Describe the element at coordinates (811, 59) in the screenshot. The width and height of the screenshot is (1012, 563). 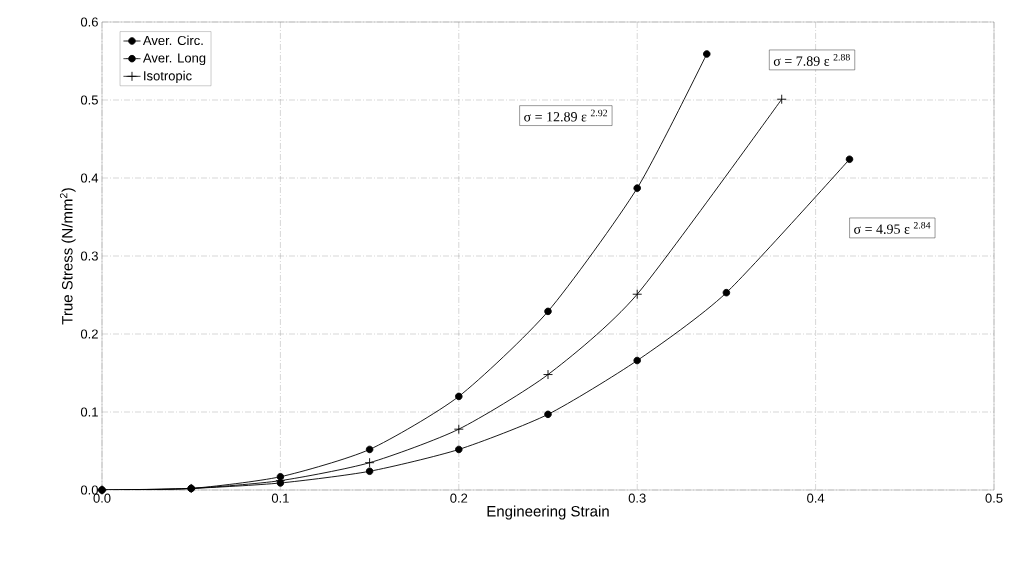
I see `annotation: σ = 7.89 ε $^{2.88}$` at that location.